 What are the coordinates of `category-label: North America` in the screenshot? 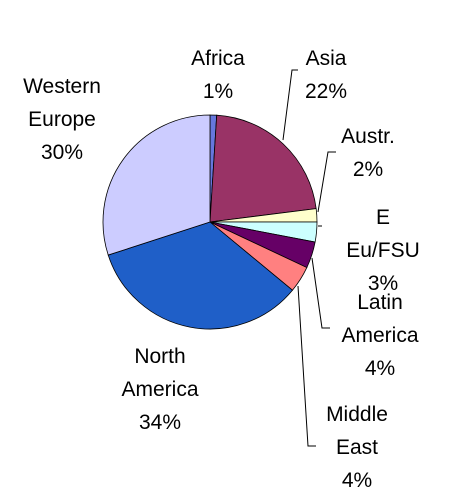 It's located at (160, 373).